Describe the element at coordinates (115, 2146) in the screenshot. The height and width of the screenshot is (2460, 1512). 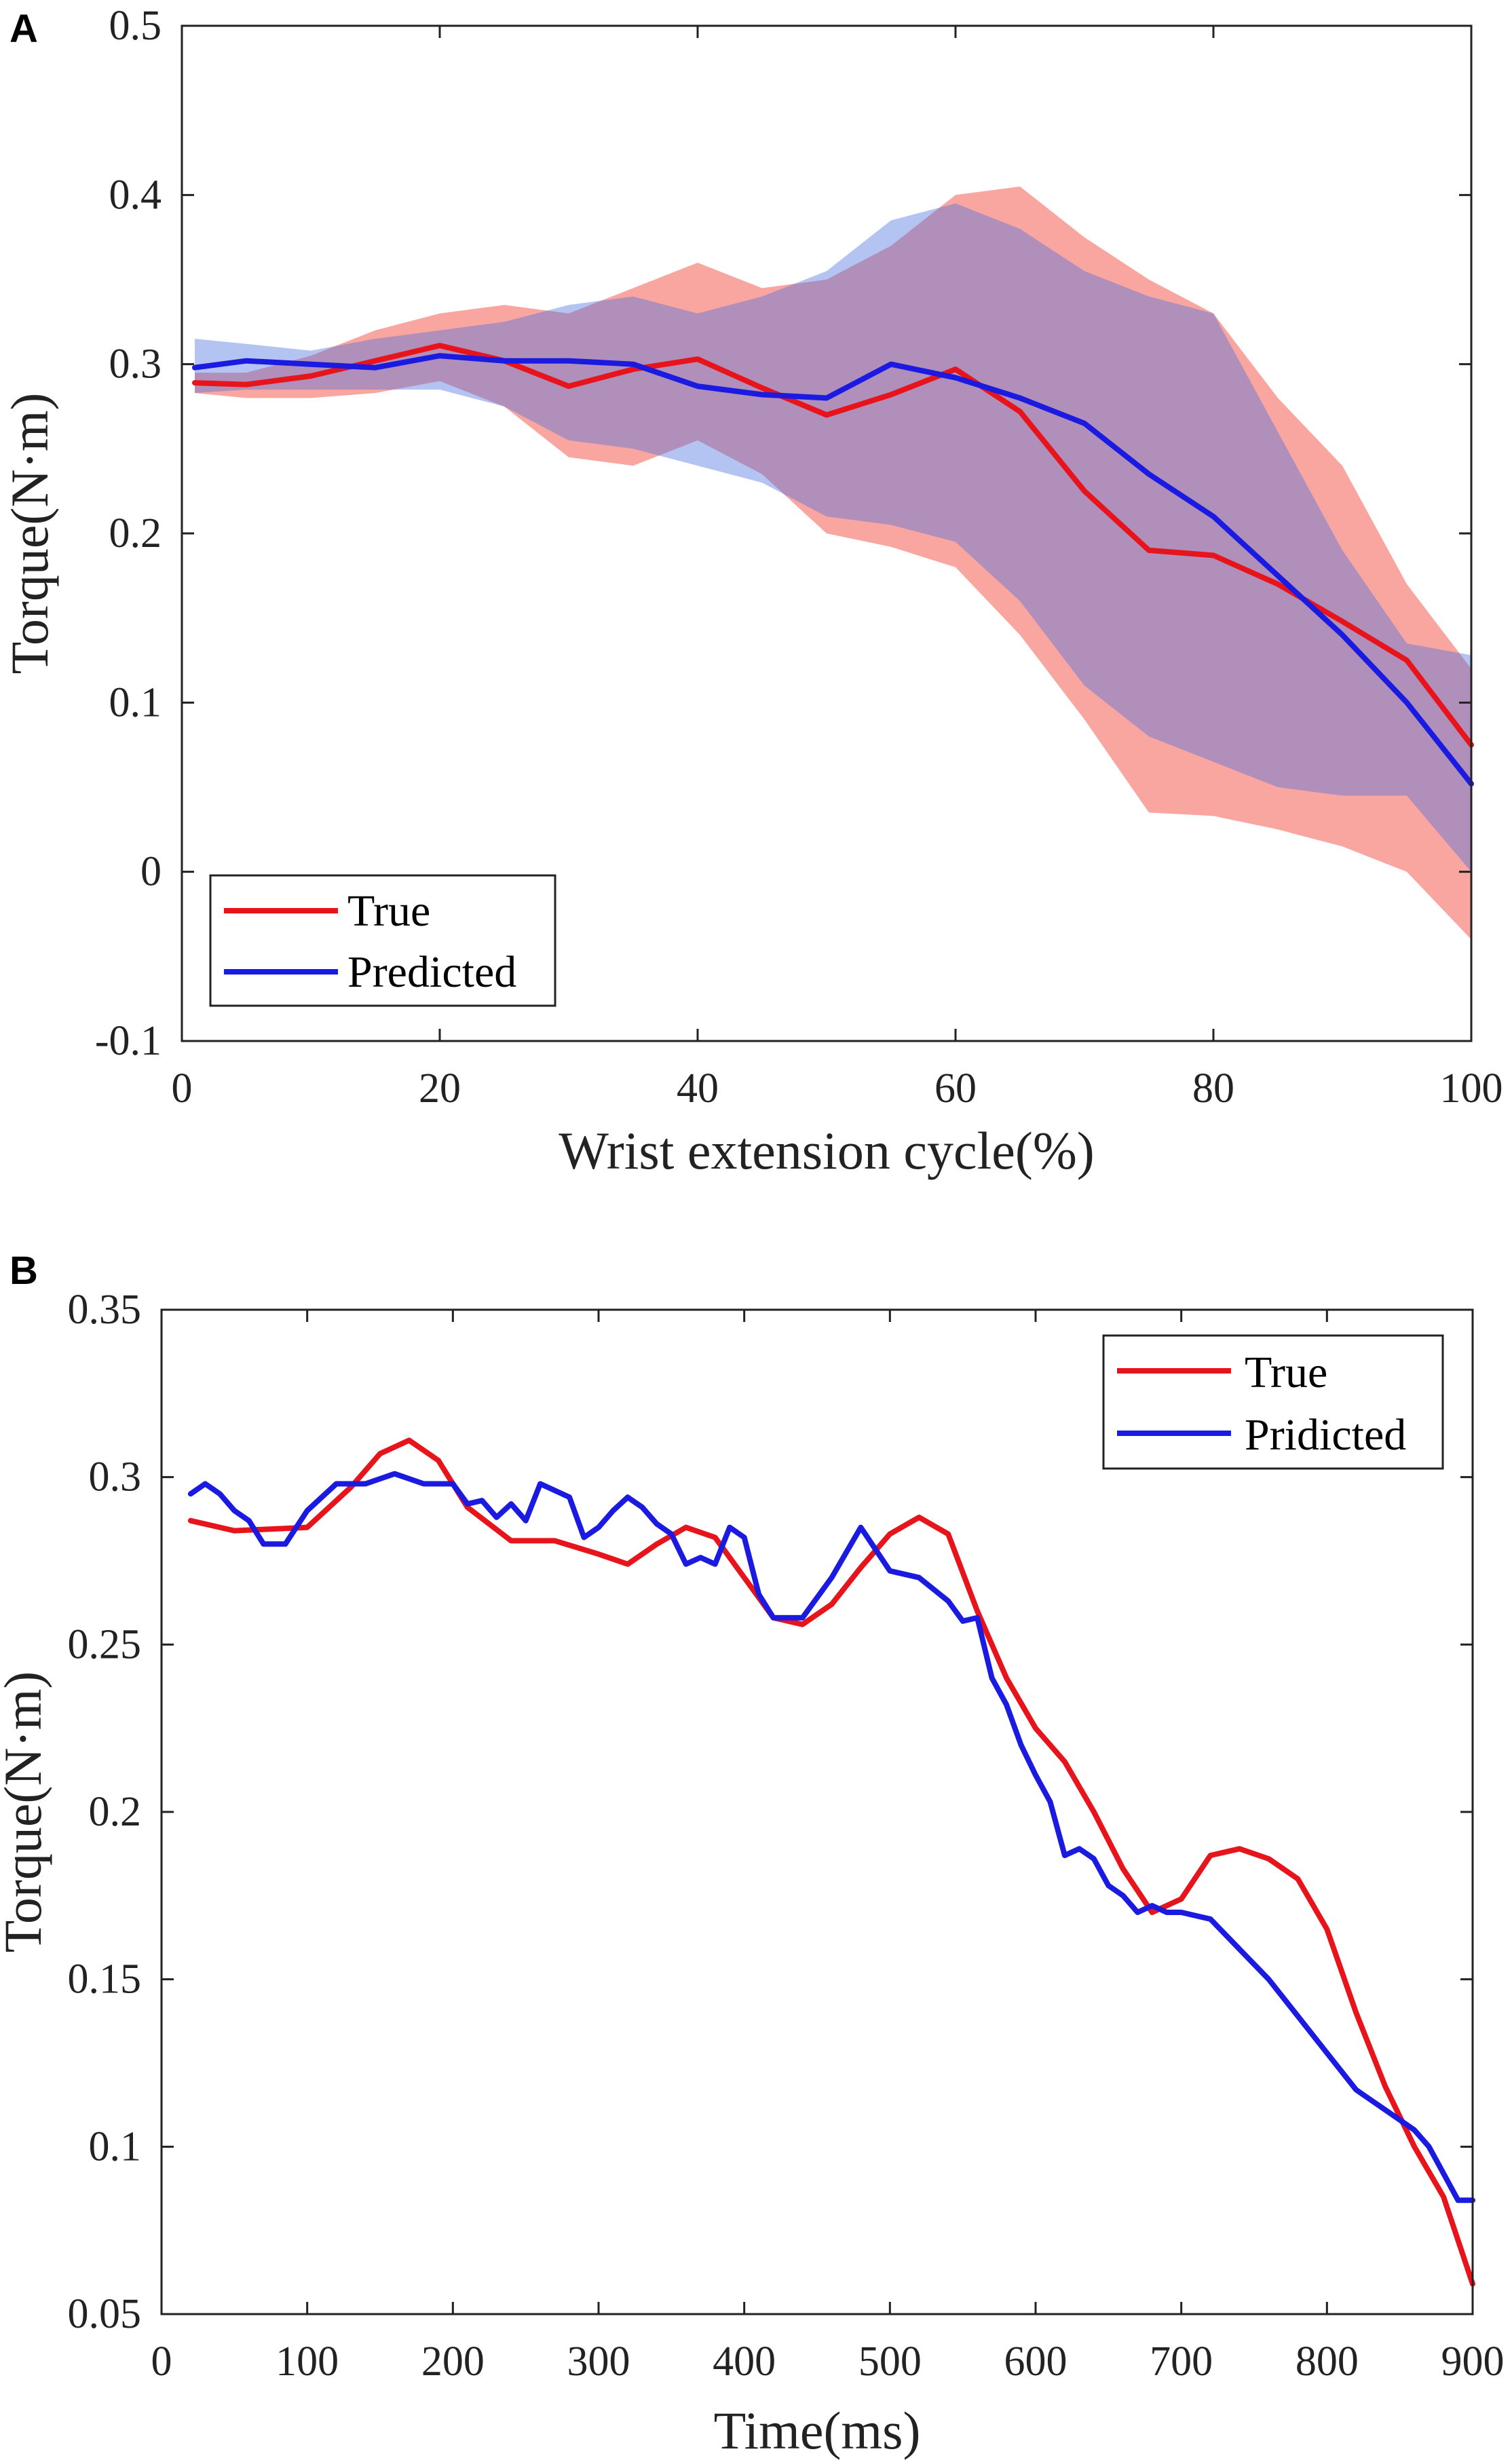
I see `chart-b-y-tick-label: 0.1` at that location.